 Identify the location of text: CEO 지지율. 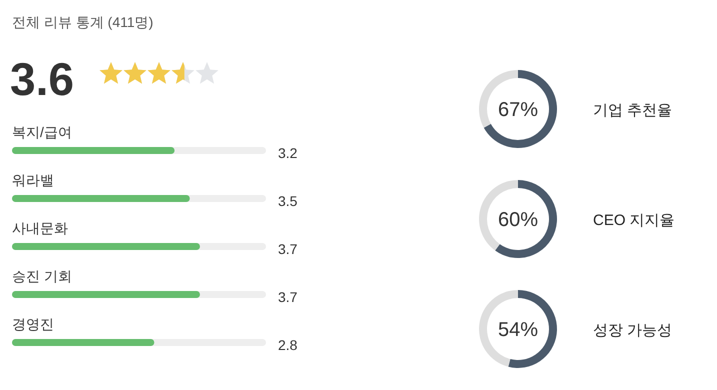
(634, 220).